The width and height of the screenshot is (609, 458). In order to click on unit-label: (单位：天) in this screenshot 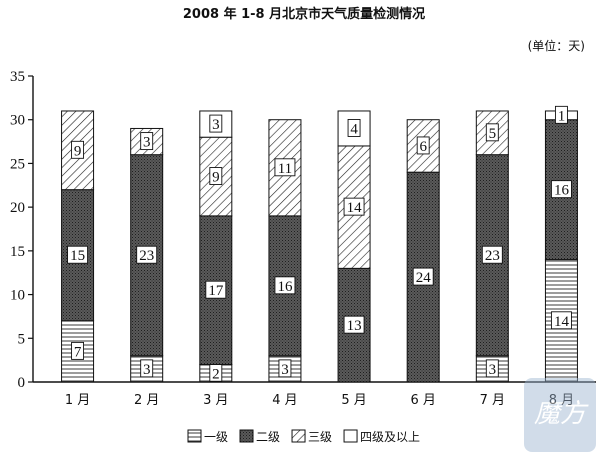, I will do `click(556, 45)`.